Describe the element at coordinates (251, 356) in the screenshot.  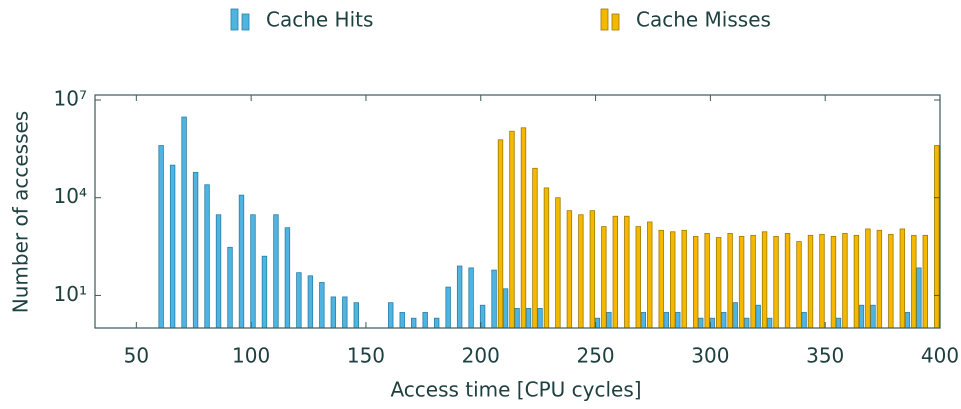
I see `x-tick-label: 100` at that location.